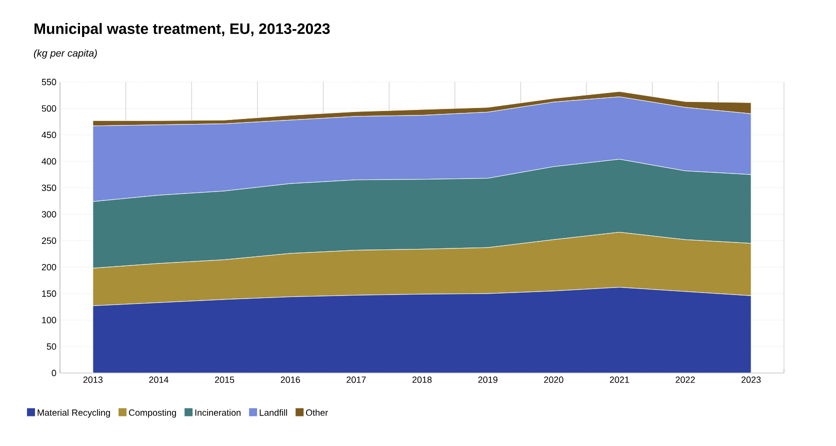 The image size is (836, 446). I want to click on x-tick-label: 2022, so click(685, 379).